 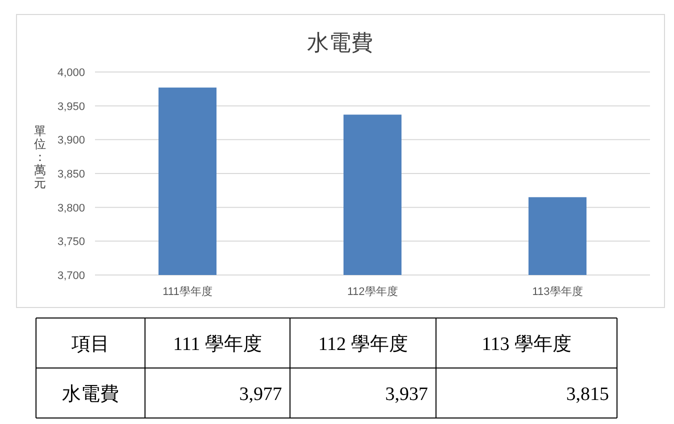 What do you see at coordinates (71, 140) in the screenshot?
I see `y-tick-label: 3,900` at bounding box center [71, 140].